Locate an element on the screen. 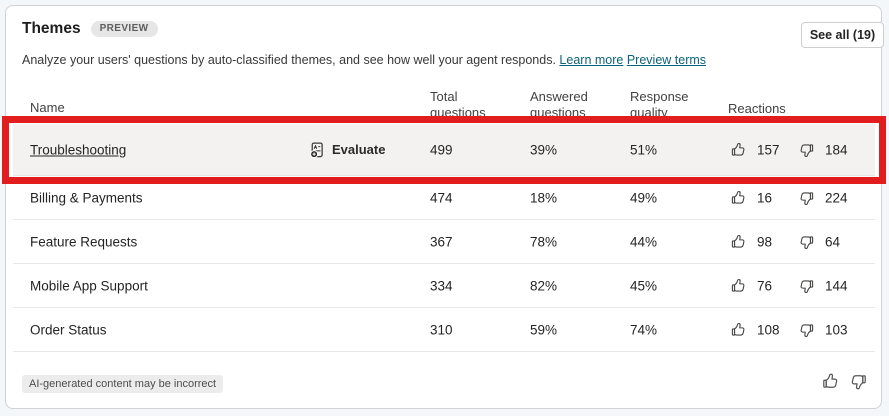 The width and height of the screenshot is (889, 416). dislikes-count: 64 is located at coordinates (833, 241).